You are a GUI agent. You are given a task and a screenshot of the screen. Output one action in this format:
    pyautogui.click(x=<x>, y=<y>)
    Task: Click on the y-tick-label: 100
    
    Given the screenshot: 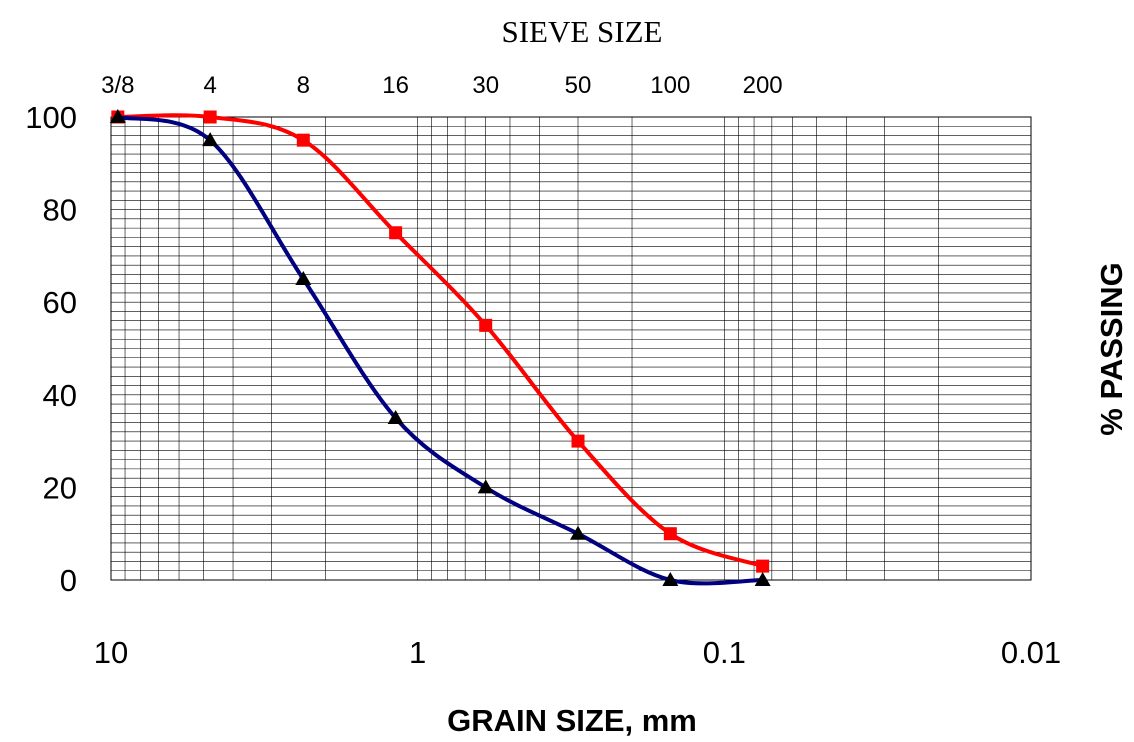 What is the action you would take?
    pyautogui.click(x=51, y=117)
    